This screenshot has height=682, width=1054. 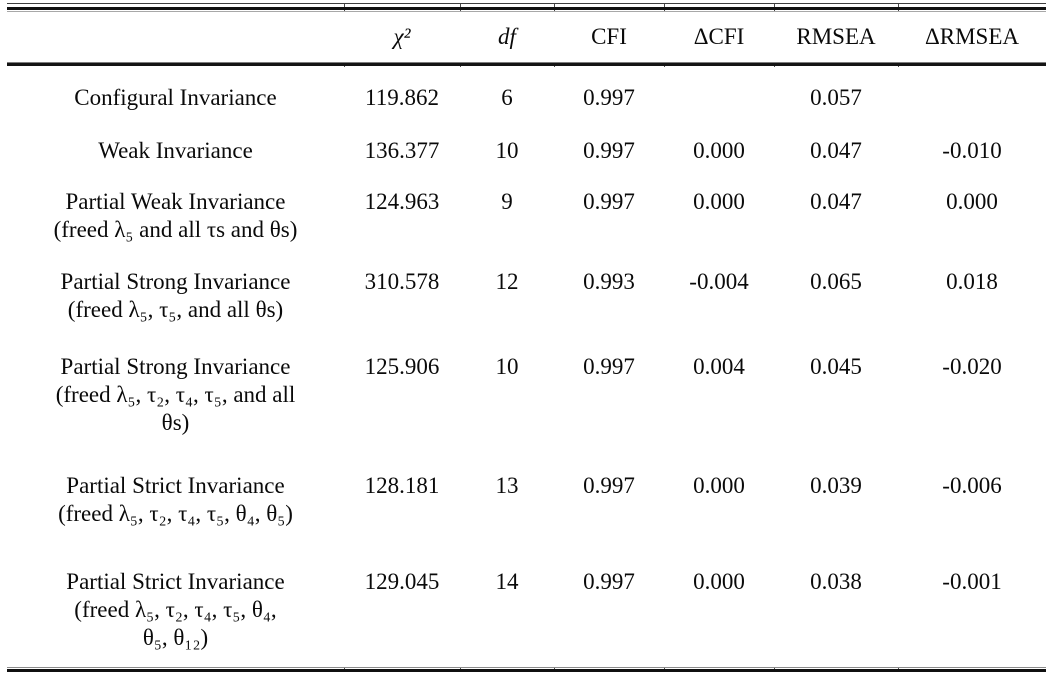 What do you see at coordinates (507, 581) in the screenshot?
I see `df-value: 14` at bounding box center [507, 581].